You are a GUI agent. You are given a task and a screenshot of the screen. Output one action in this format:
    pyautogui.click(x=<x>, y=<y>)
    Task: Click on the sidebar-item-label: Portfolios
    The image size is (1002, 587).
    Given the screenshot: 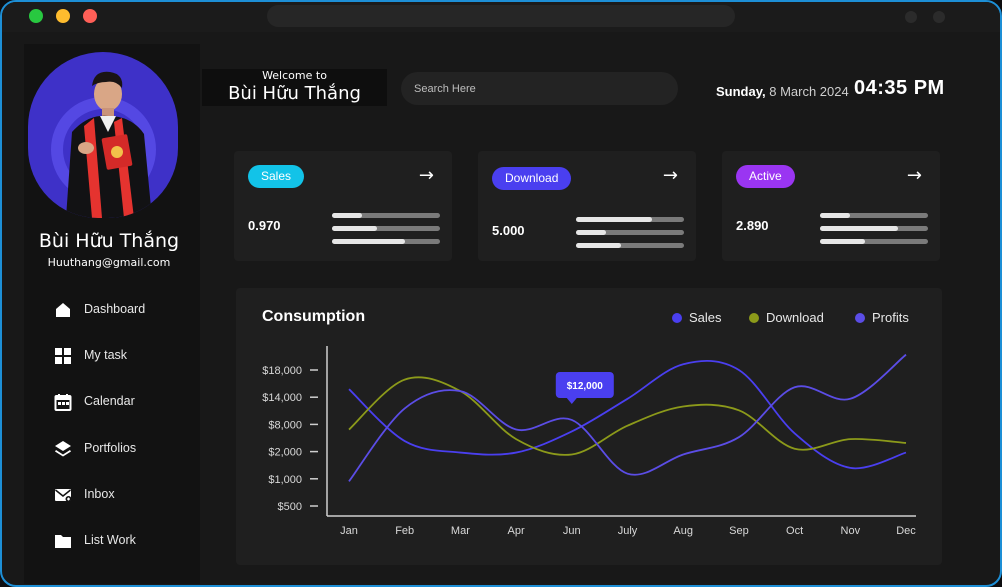 What is the action you would take?
    pyautogui.click(x=110, y=448)
    